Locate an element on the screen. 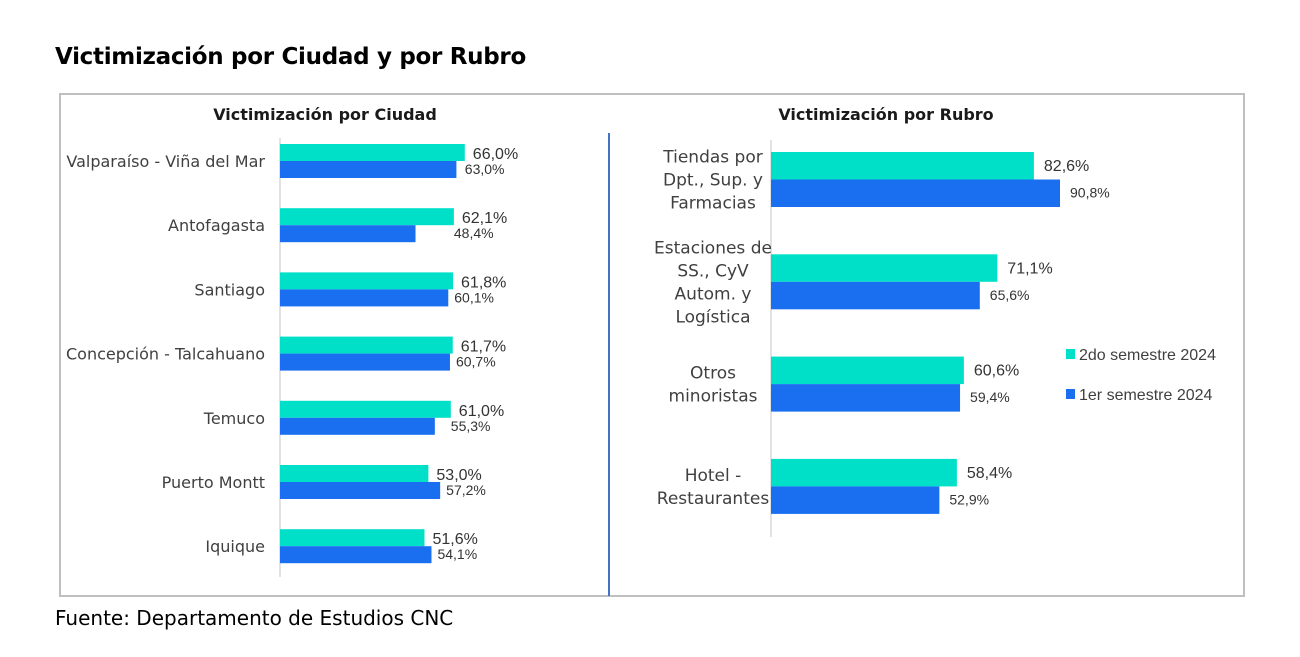 Image resolution: width=1300 pixels, height=657 pixels. city-category-label: Iquique is located at coordinates (235, 546).